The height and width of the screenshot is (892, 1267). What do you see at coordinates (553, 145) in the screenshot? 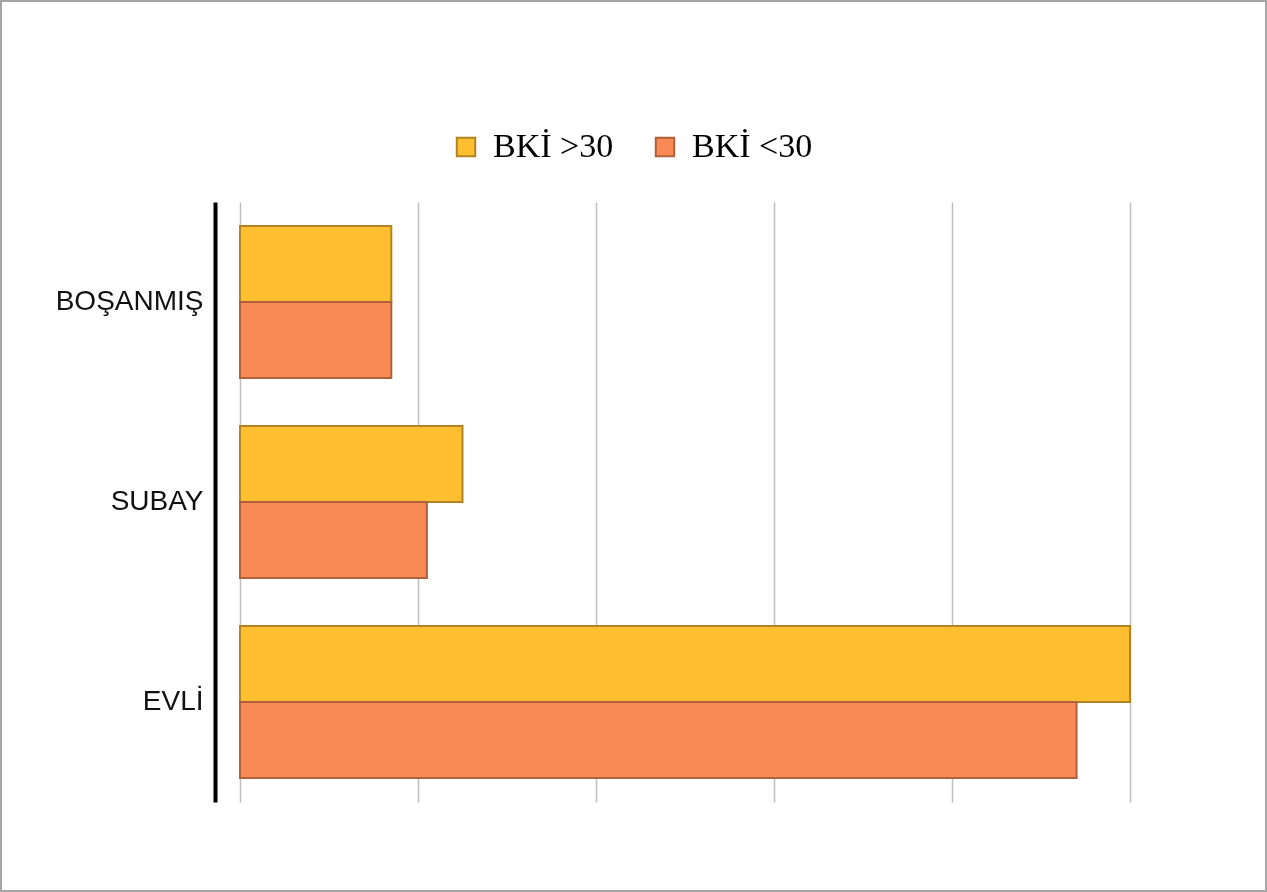
I see `legend-label: BKİ >30` at bounding box center [553, 145].